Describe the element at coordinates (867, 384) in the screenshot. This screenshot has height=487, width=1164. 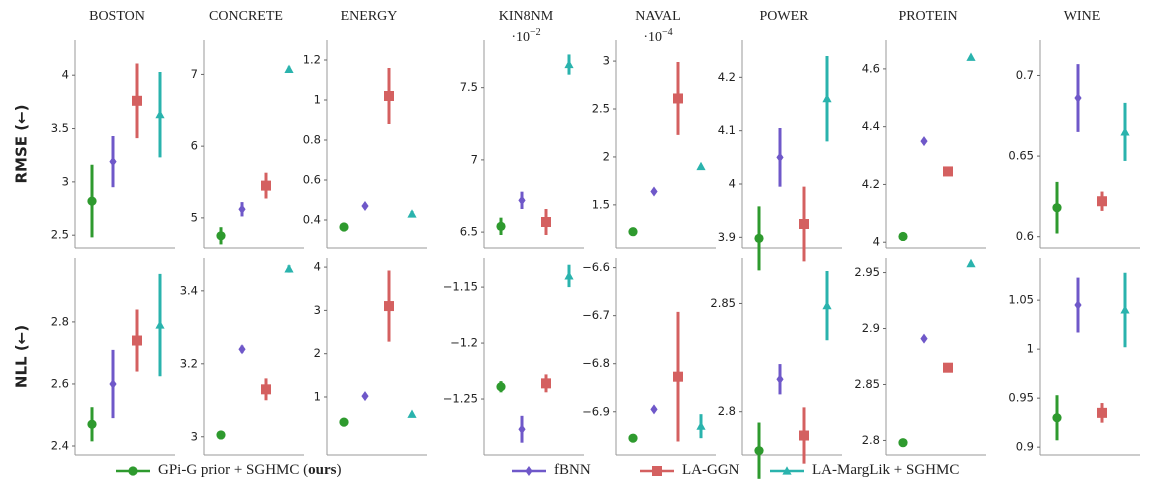
I see `y-tick-label: 2.85` at that location.